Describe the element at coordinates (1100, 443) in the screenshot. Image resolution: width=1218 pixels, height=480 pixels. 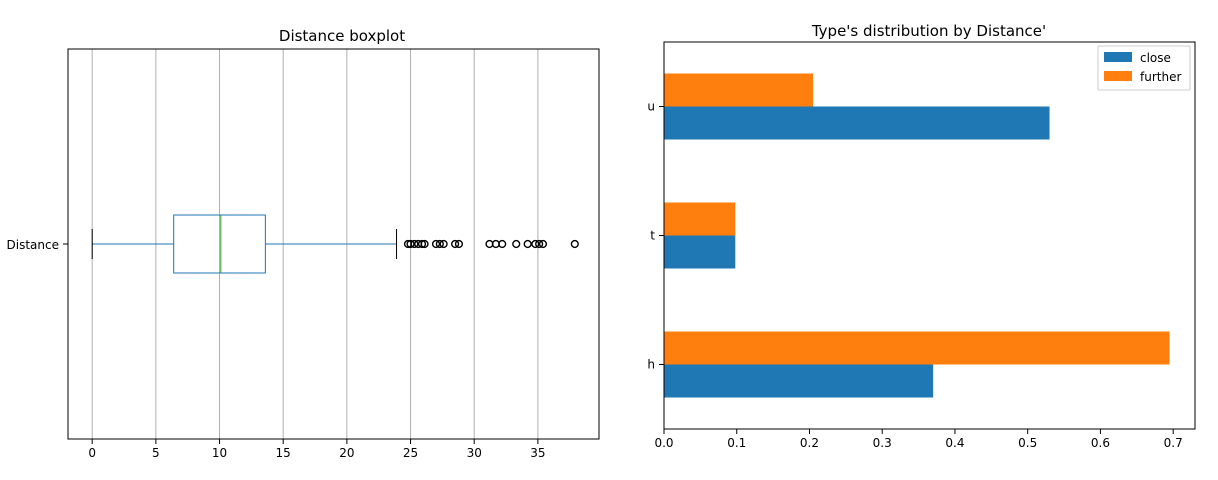
I see `bar-x-tick-label: 0.6` at that location.